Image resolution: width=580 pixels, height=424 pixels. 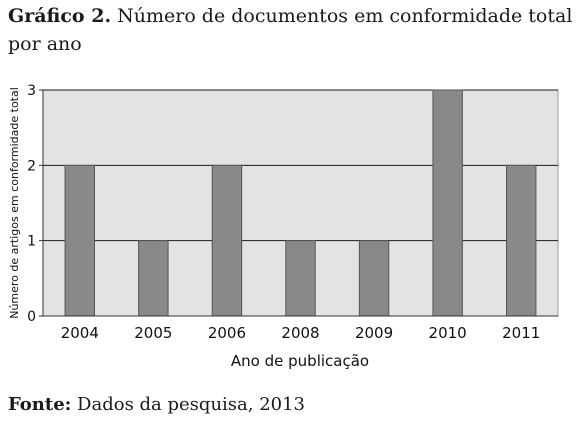 I want to click on bar-2011, so click(x=521, y=240).